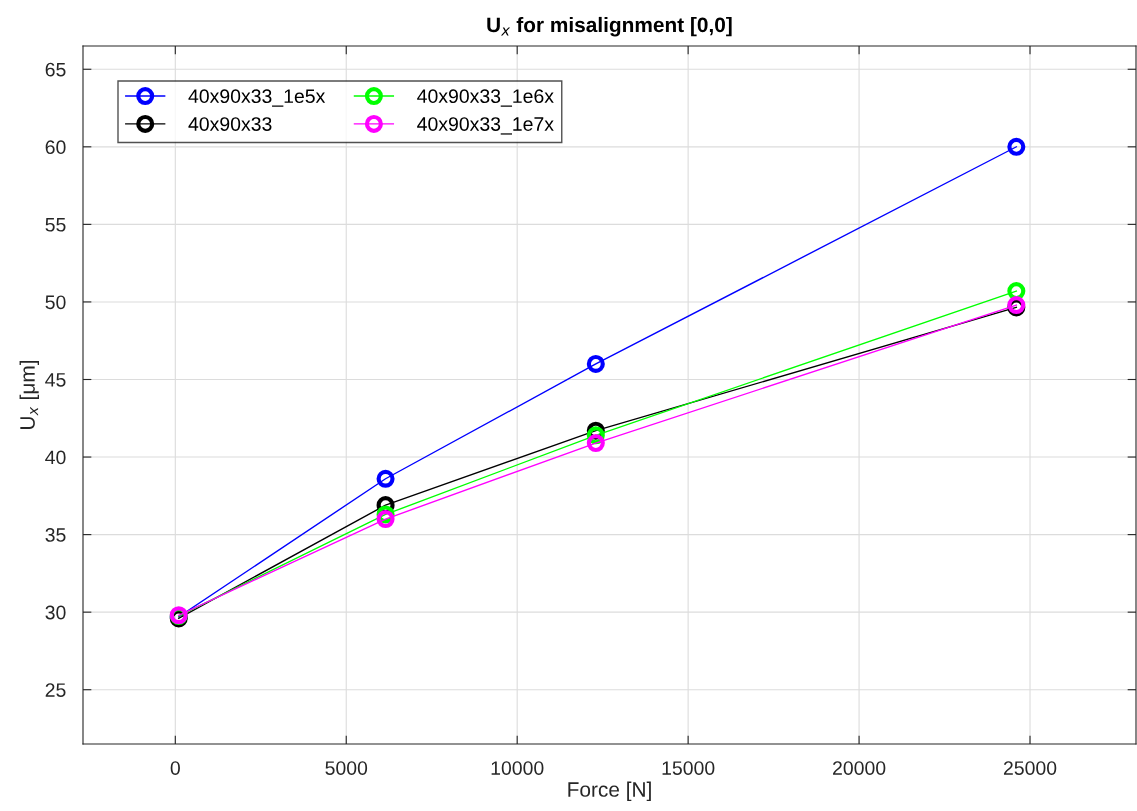 The image size is (1137, 811). Describe the element at coordinates (346, 768) in the screenshot. I see `x-tick-label: 5000` at that location.